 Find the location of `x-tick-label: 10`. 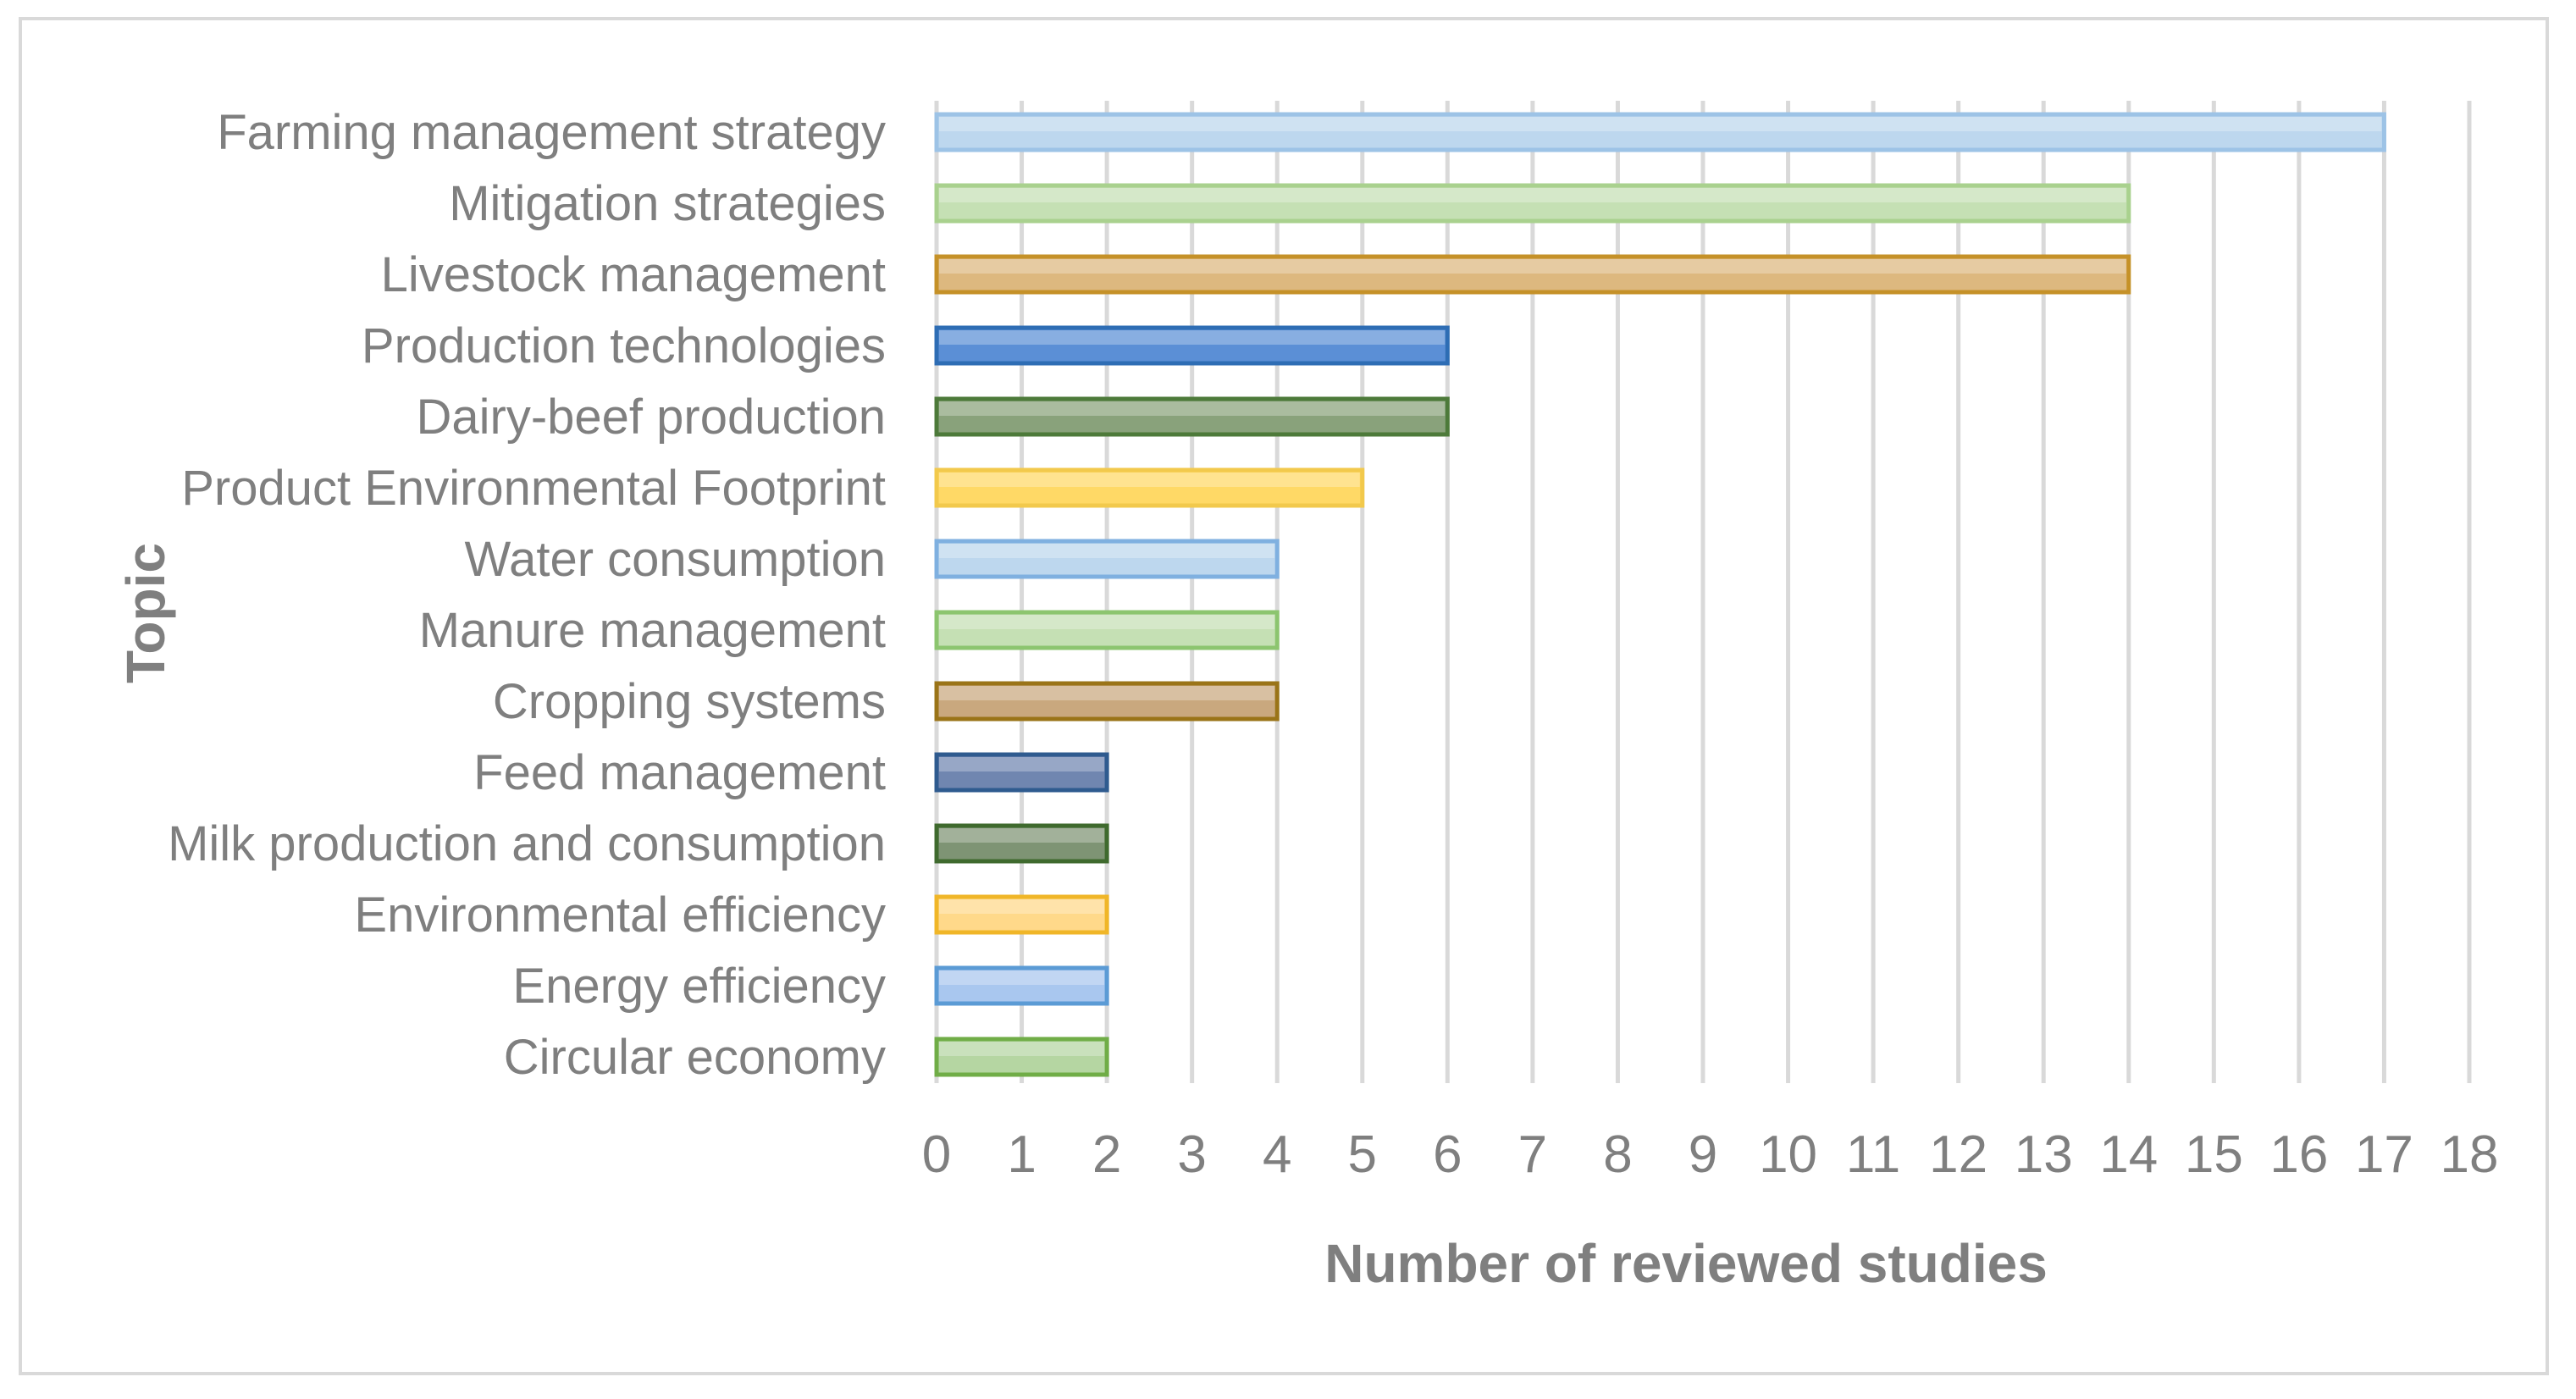

x-tick-label: 10 is located at coordinates (1788, 1154).